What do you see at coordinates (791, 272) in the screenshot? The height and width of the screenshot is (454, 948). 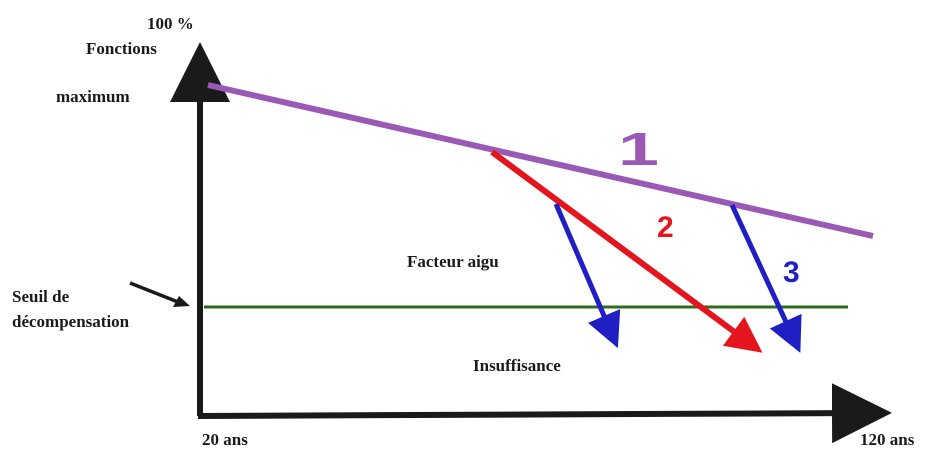 I see `curve-3-label: 3` at bounding box center [791, 272].